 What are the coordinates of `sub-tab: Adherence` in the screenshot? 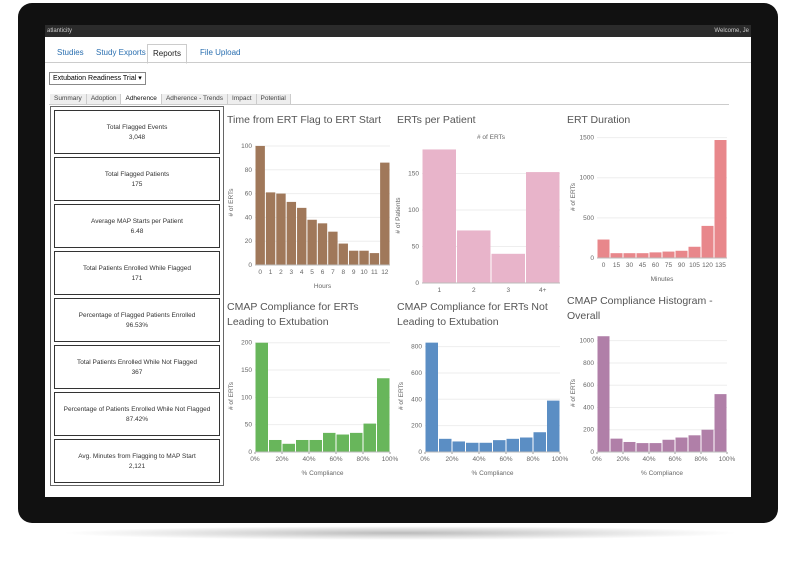 It's located at (141, 99).